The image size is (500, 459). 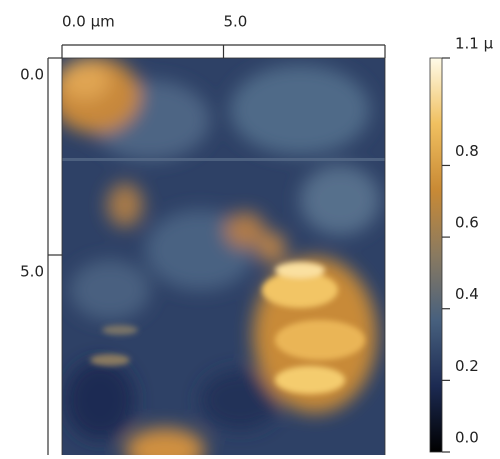 I want to click on x-tick-label: 0.0 µm, so click(x=88, y=22).